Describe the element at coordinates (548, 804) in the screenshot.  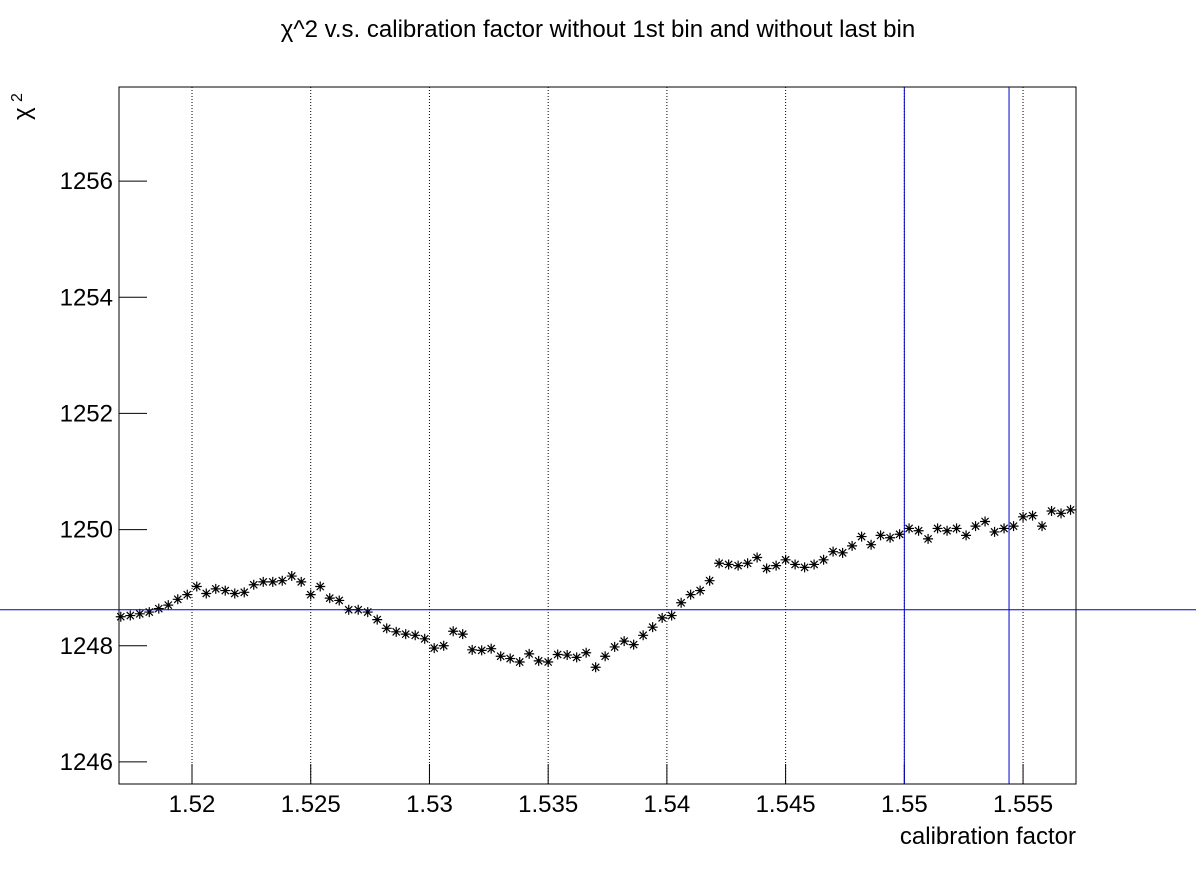
I see `x-tick-label: 1.535` at that location.